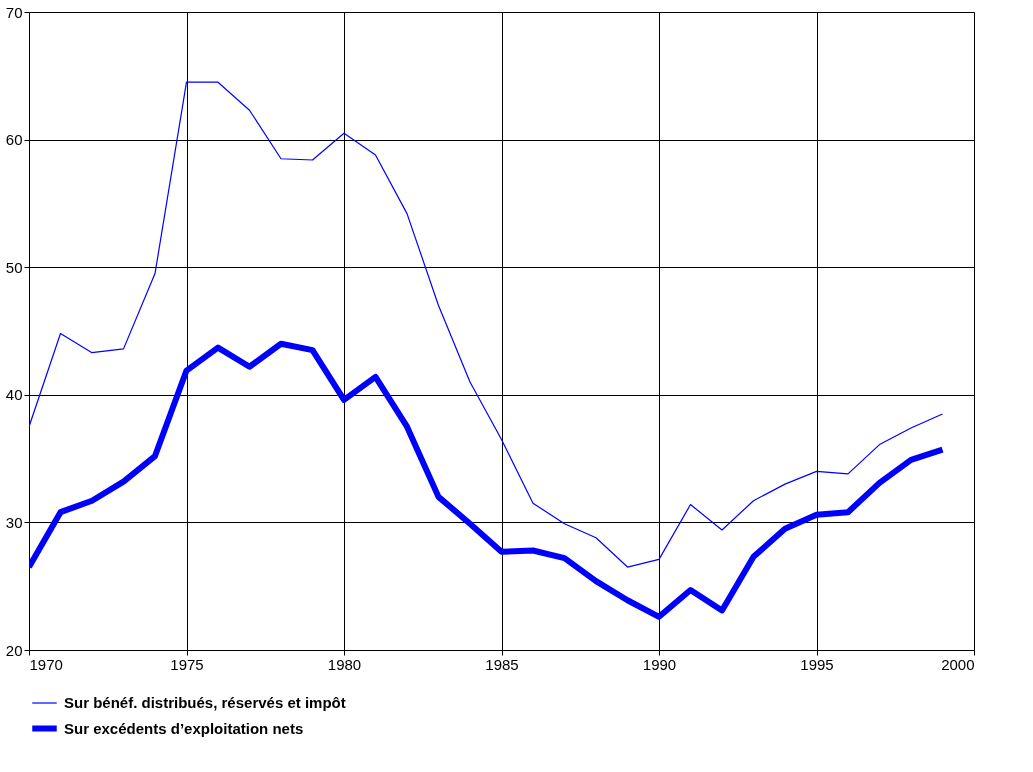 The height and width of the screenshot is (772, 1033). I want to click on x-tick-label: 1995, so click(817, 664).